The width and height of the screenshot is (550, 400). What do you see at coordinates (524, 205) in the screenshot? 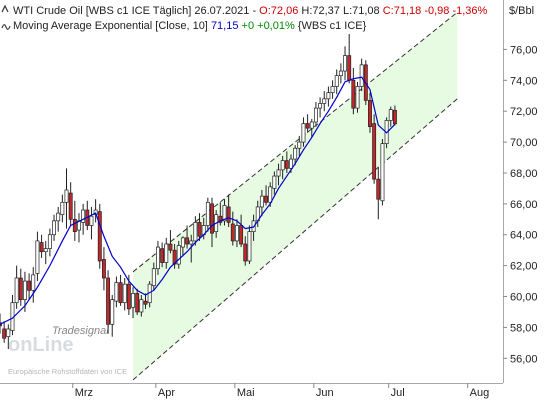
I see `y-tick-label: 66,00` at bounding box center [524, 205].